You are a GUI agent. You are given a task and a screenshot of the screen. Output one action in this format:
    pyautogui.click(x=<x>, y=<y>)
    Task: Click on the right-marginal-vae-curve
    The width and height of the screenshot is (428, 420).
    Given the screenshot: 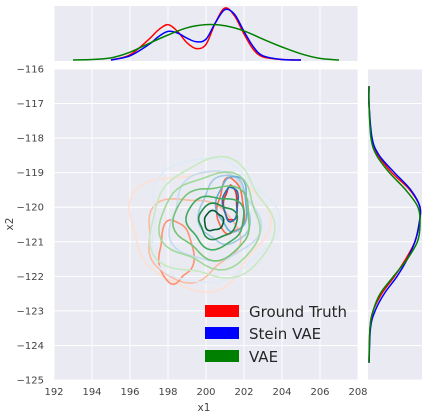 What is the action you would take?
    pyautogui.click(x=394, y=224)
    